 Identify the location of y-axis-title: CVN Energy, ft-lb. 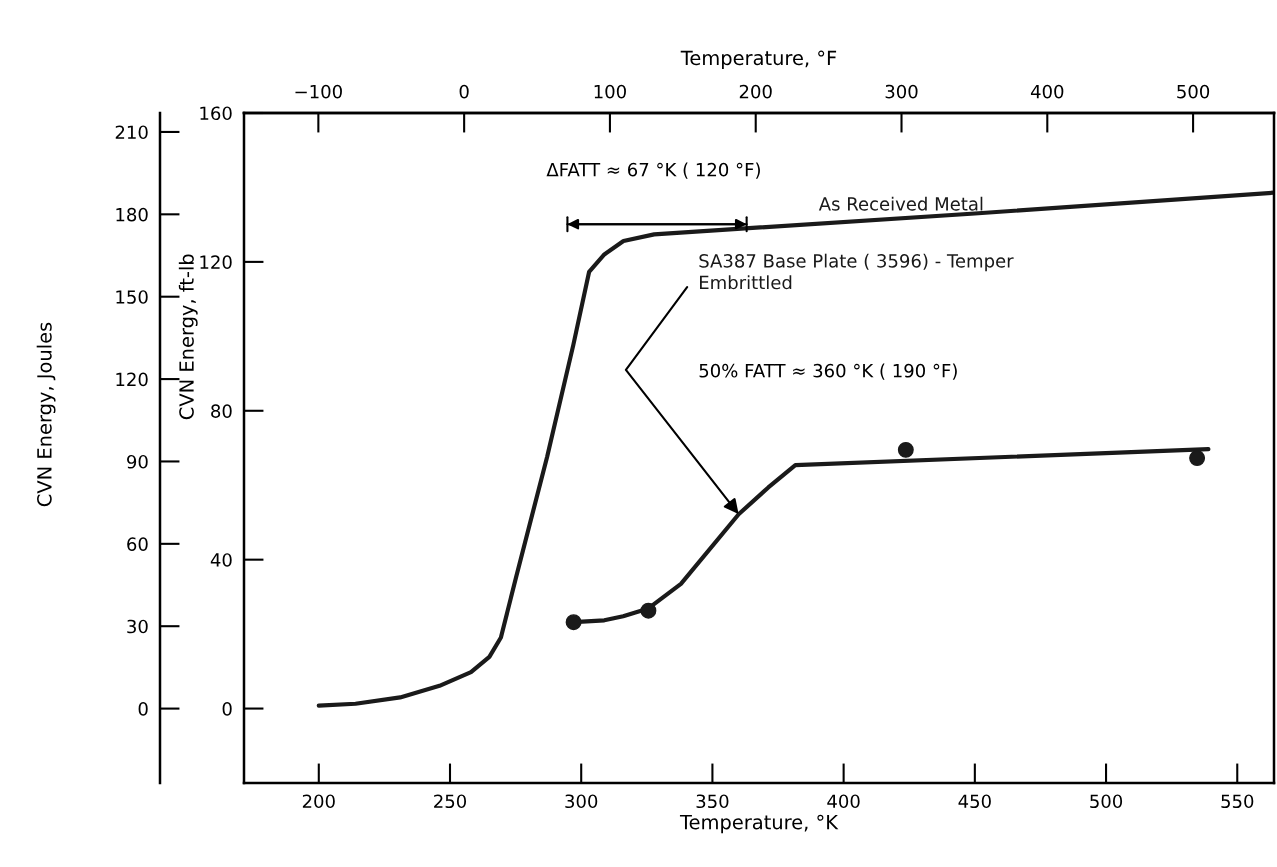
(188, 337).